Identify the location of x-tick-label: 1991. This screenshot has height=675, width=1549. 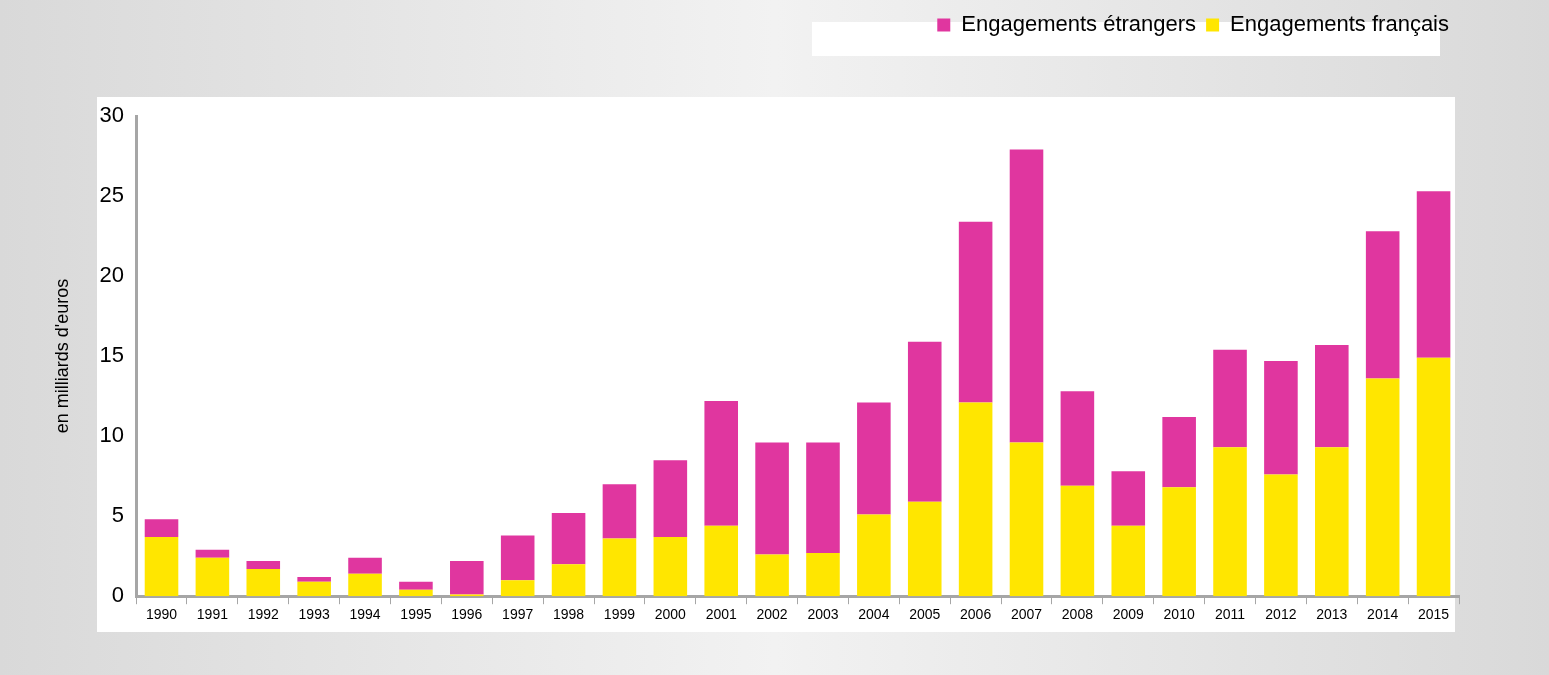
(212, 614).